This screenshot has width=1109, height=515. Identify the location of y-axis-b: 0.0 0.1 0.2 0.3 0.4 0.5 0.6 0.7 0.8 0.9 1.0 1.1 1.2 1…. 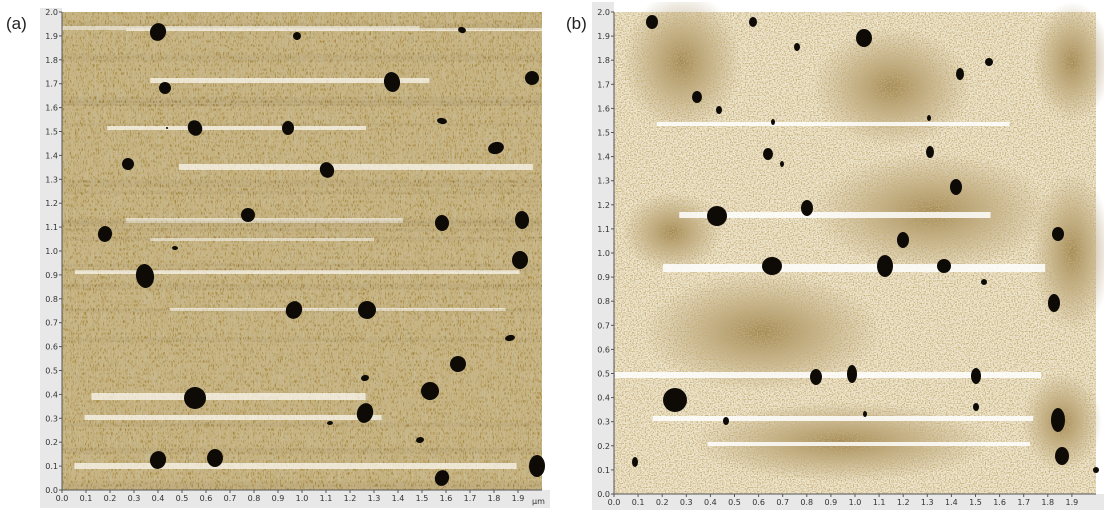
(605, 253).